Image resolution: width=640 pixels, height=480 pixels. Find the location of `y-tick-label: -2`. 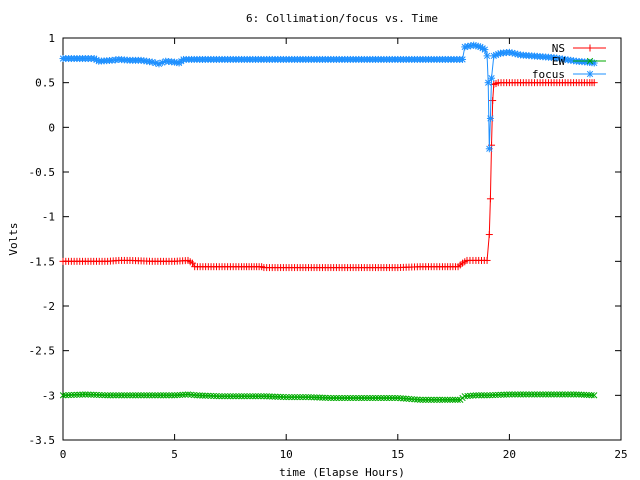

y-tick-label: -2 is located at coordinates (48, 306).